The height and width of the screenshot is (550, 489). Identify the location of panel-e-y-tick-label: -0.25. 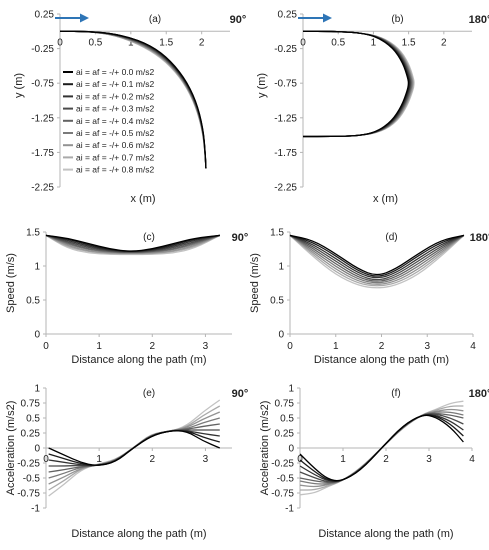
(28, 464).